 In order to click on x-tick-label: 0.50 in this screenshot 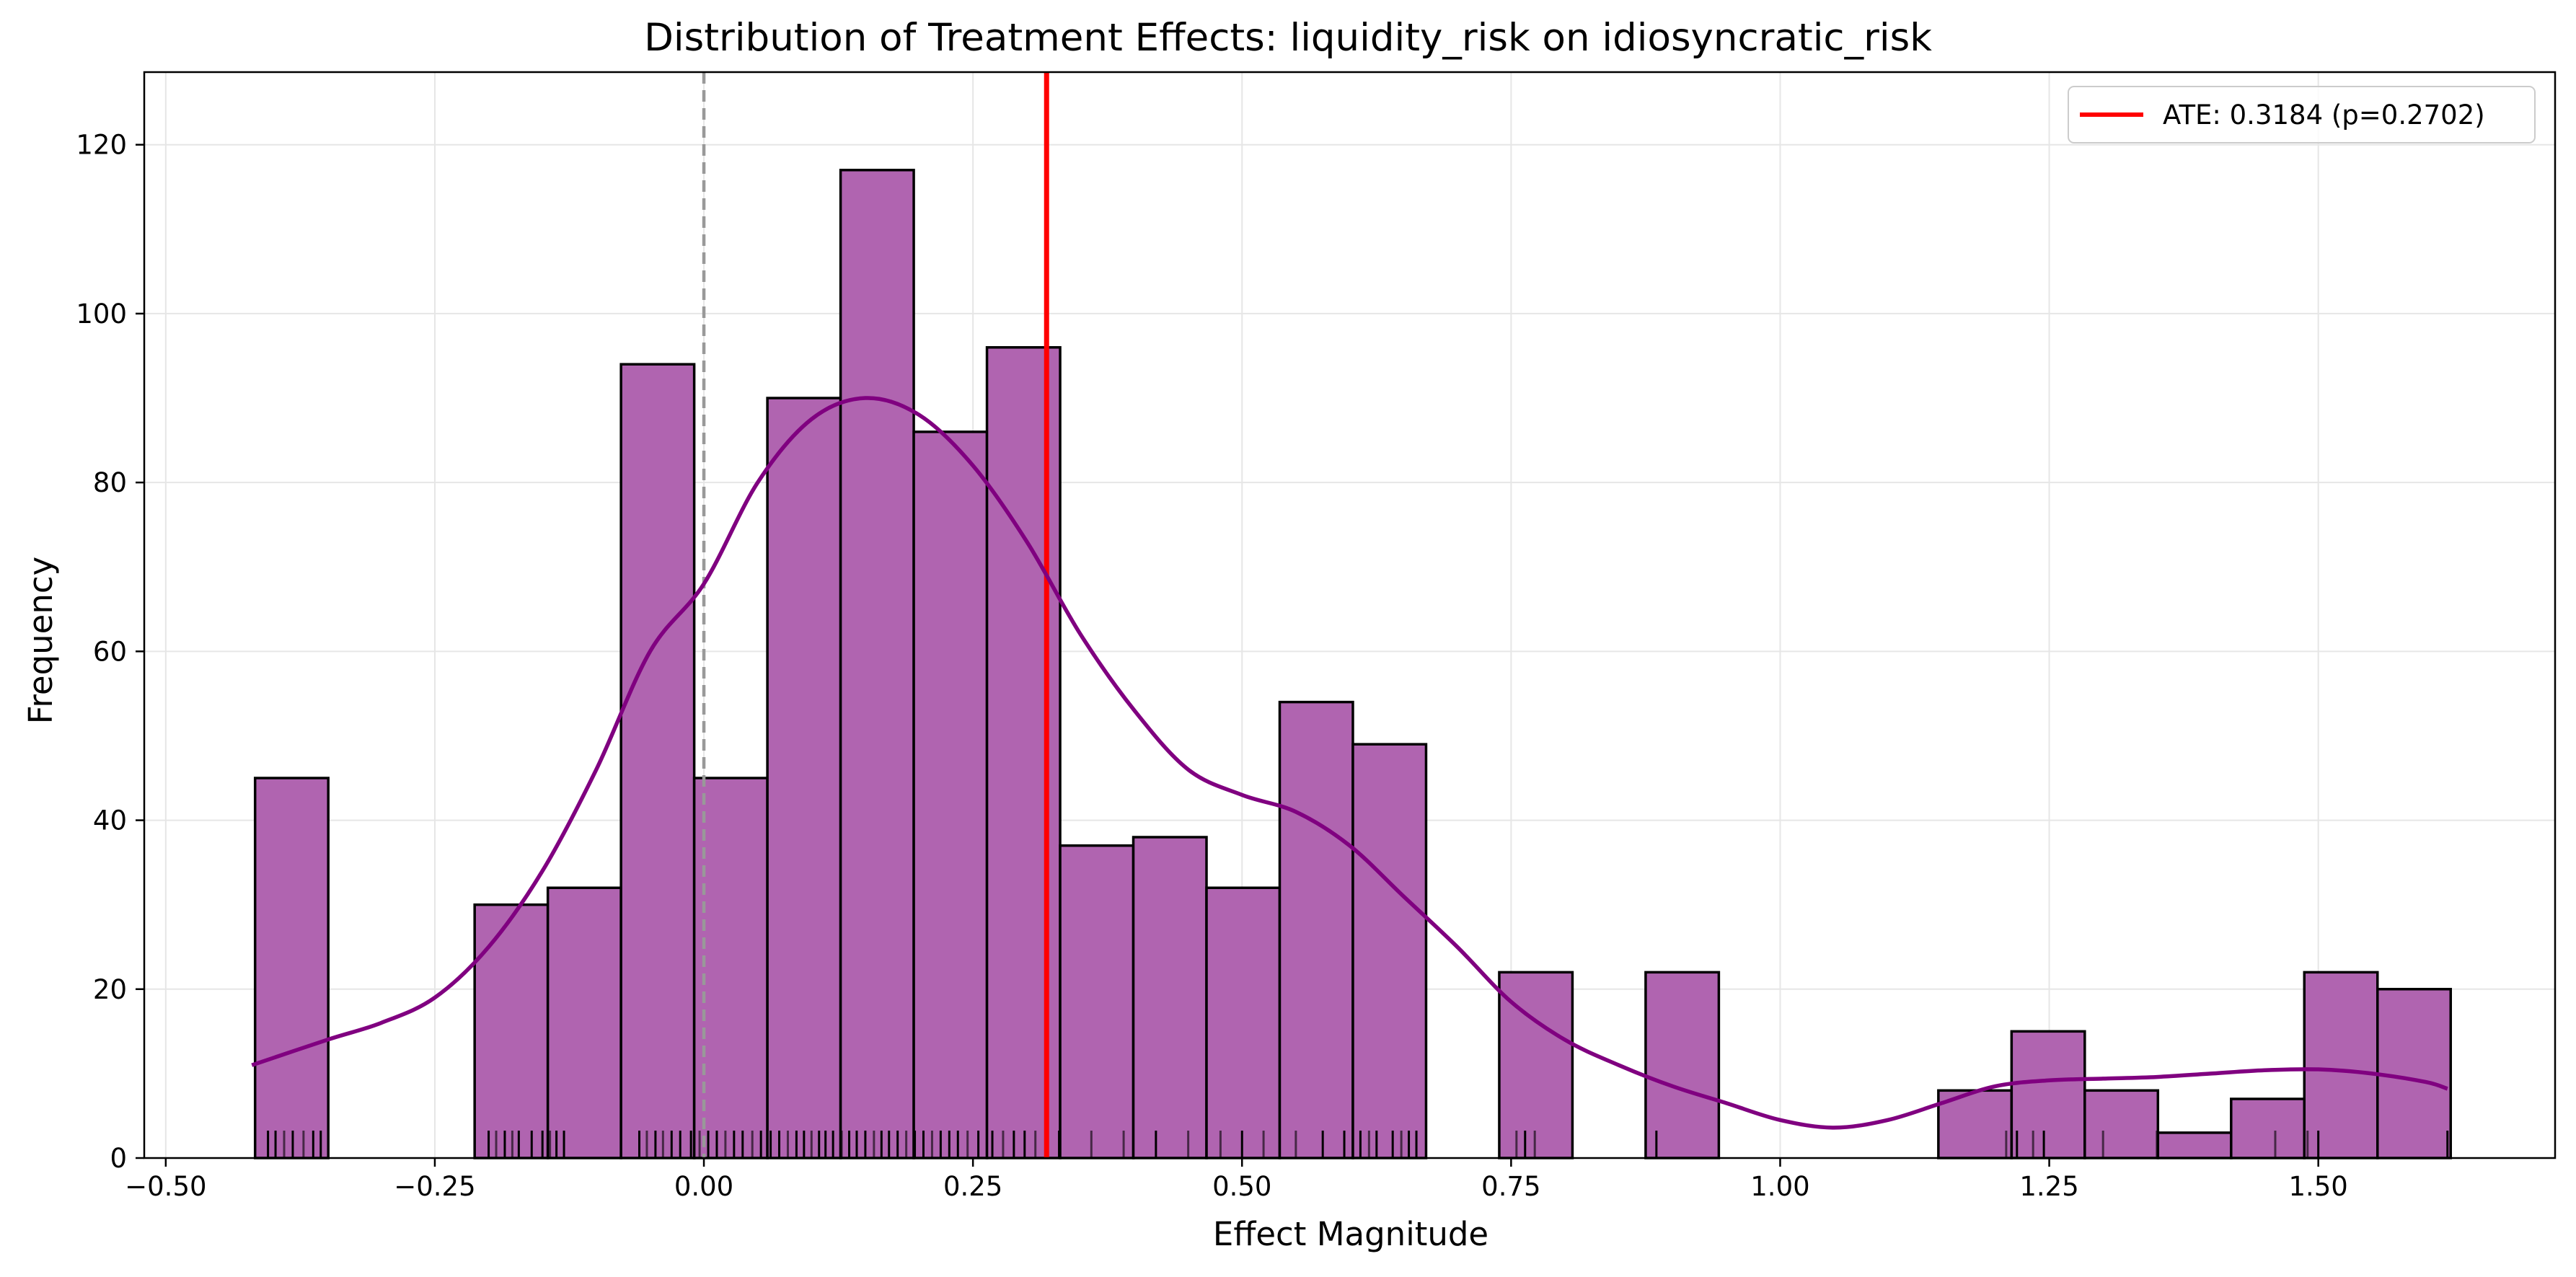, I will do `click(1241, 1186)`.